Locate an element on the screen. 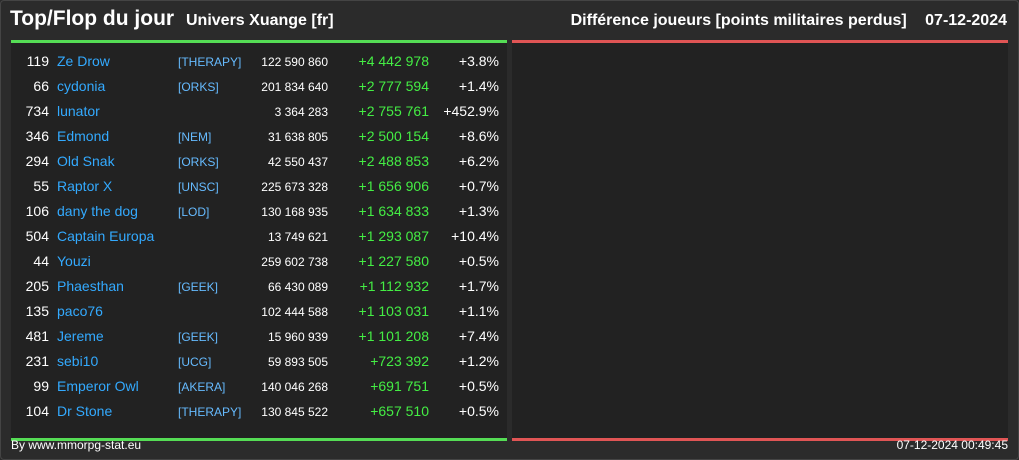  player-name-link: Raptor X is located at coordinates (85, 186).